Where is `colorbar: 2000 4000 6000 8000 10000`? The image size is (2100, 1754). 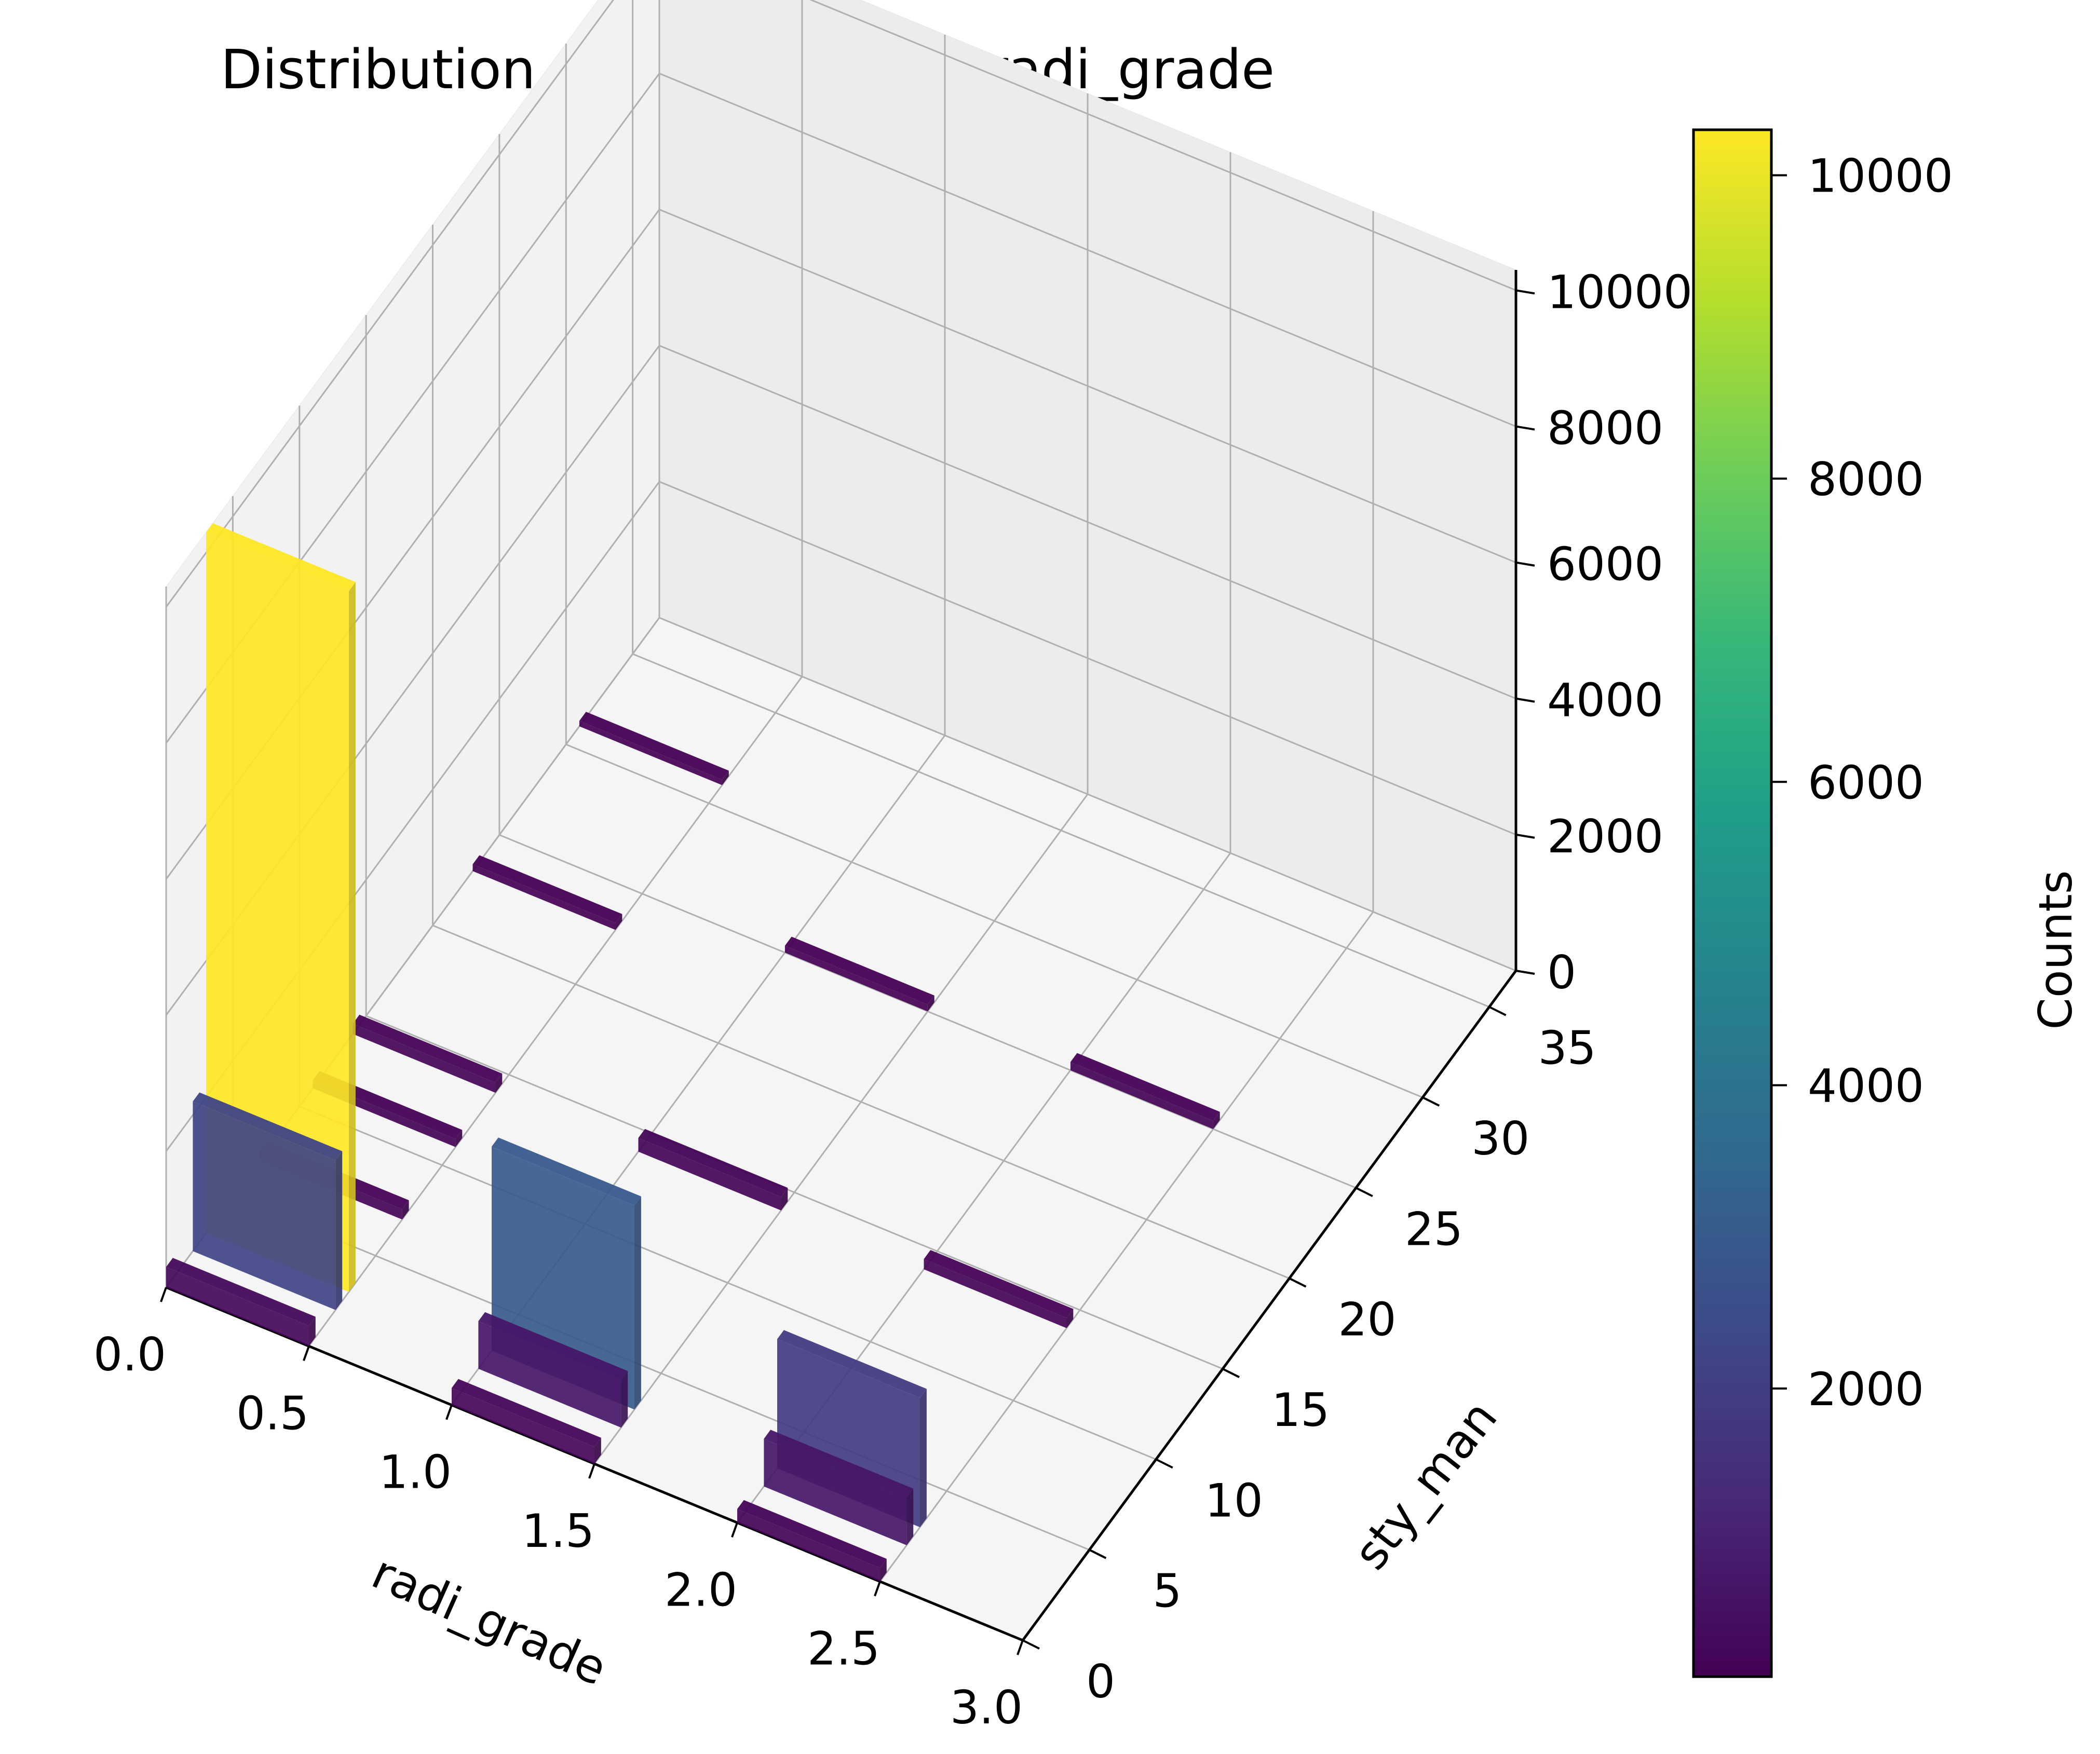
colorbar: 2000 4000 6000 8000 10000 is located at coordinates (1822, 903).